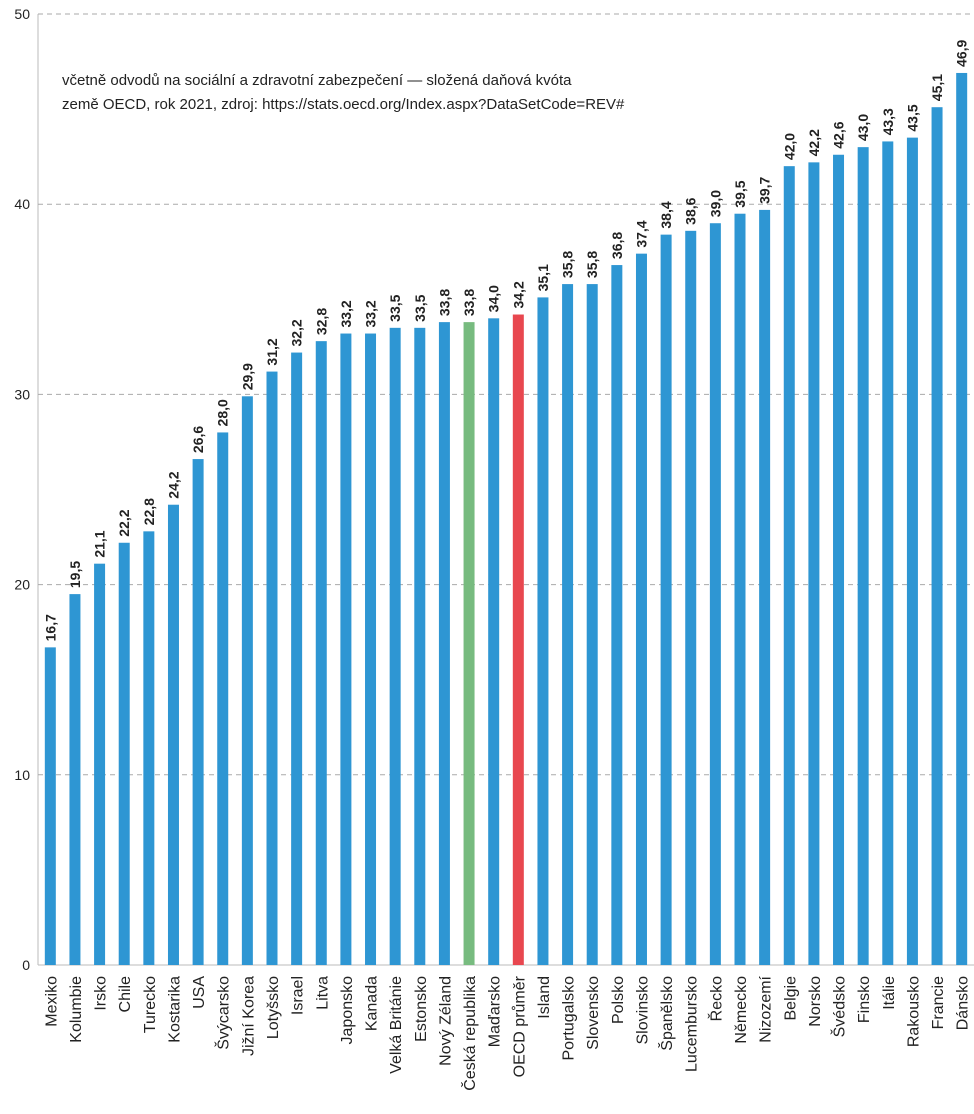 Image resolution: width=974 pixels, height=1114 pixels. Describe the element at coordinates (766, 1008) in the screenshot. I see `x-tick-label: Nizozemí` at that location.